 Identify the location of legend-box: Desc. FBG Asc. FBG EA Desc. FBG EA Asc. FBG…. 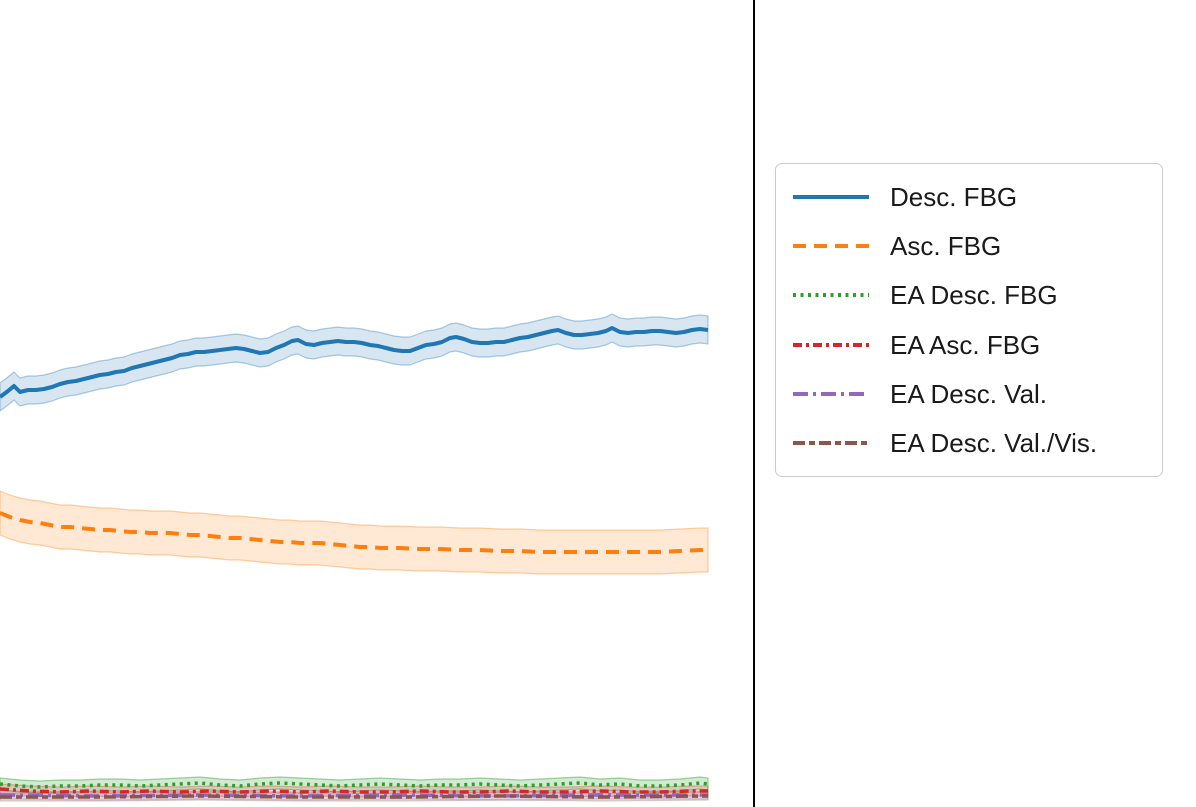
(969, 320).